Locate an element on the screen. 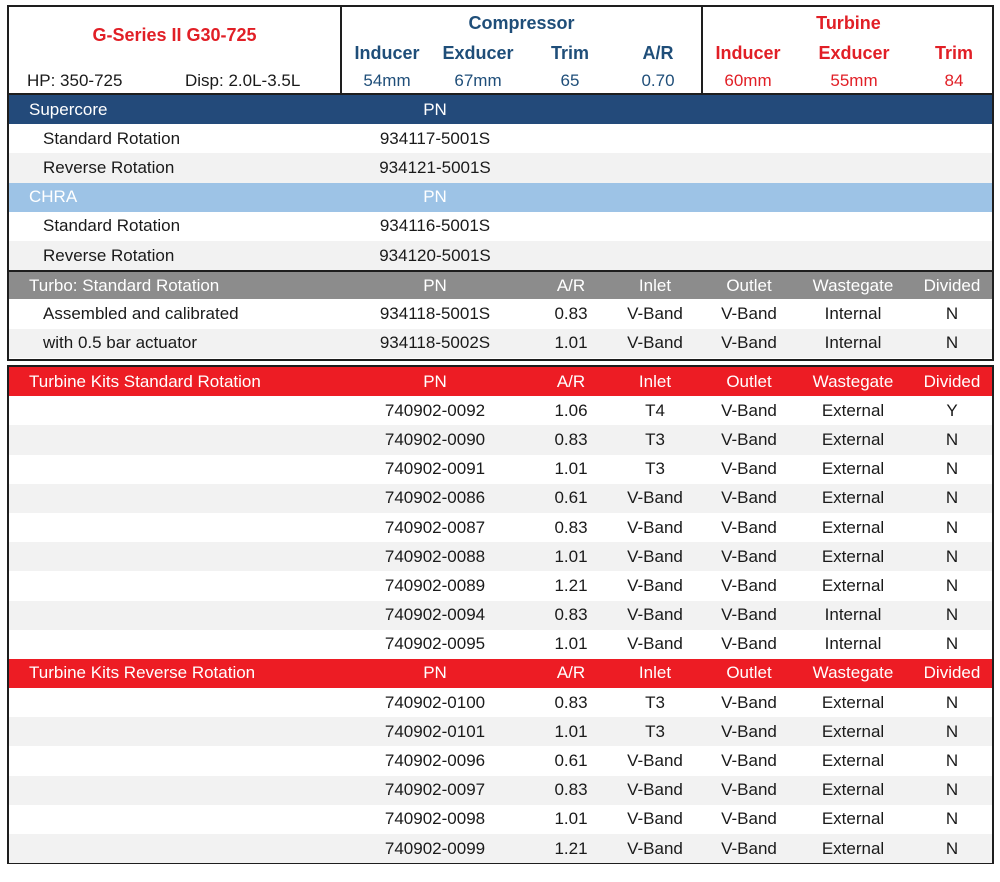 This screenshot has width=1000, height=882. compressor-inducer-label: Inducer is located at coordinates (387, 53).